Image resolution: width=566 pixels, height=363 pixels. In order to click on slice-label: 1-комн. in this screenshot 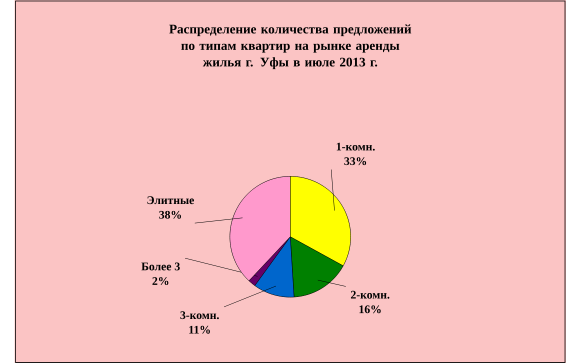, I will do `click(355, 146)`.